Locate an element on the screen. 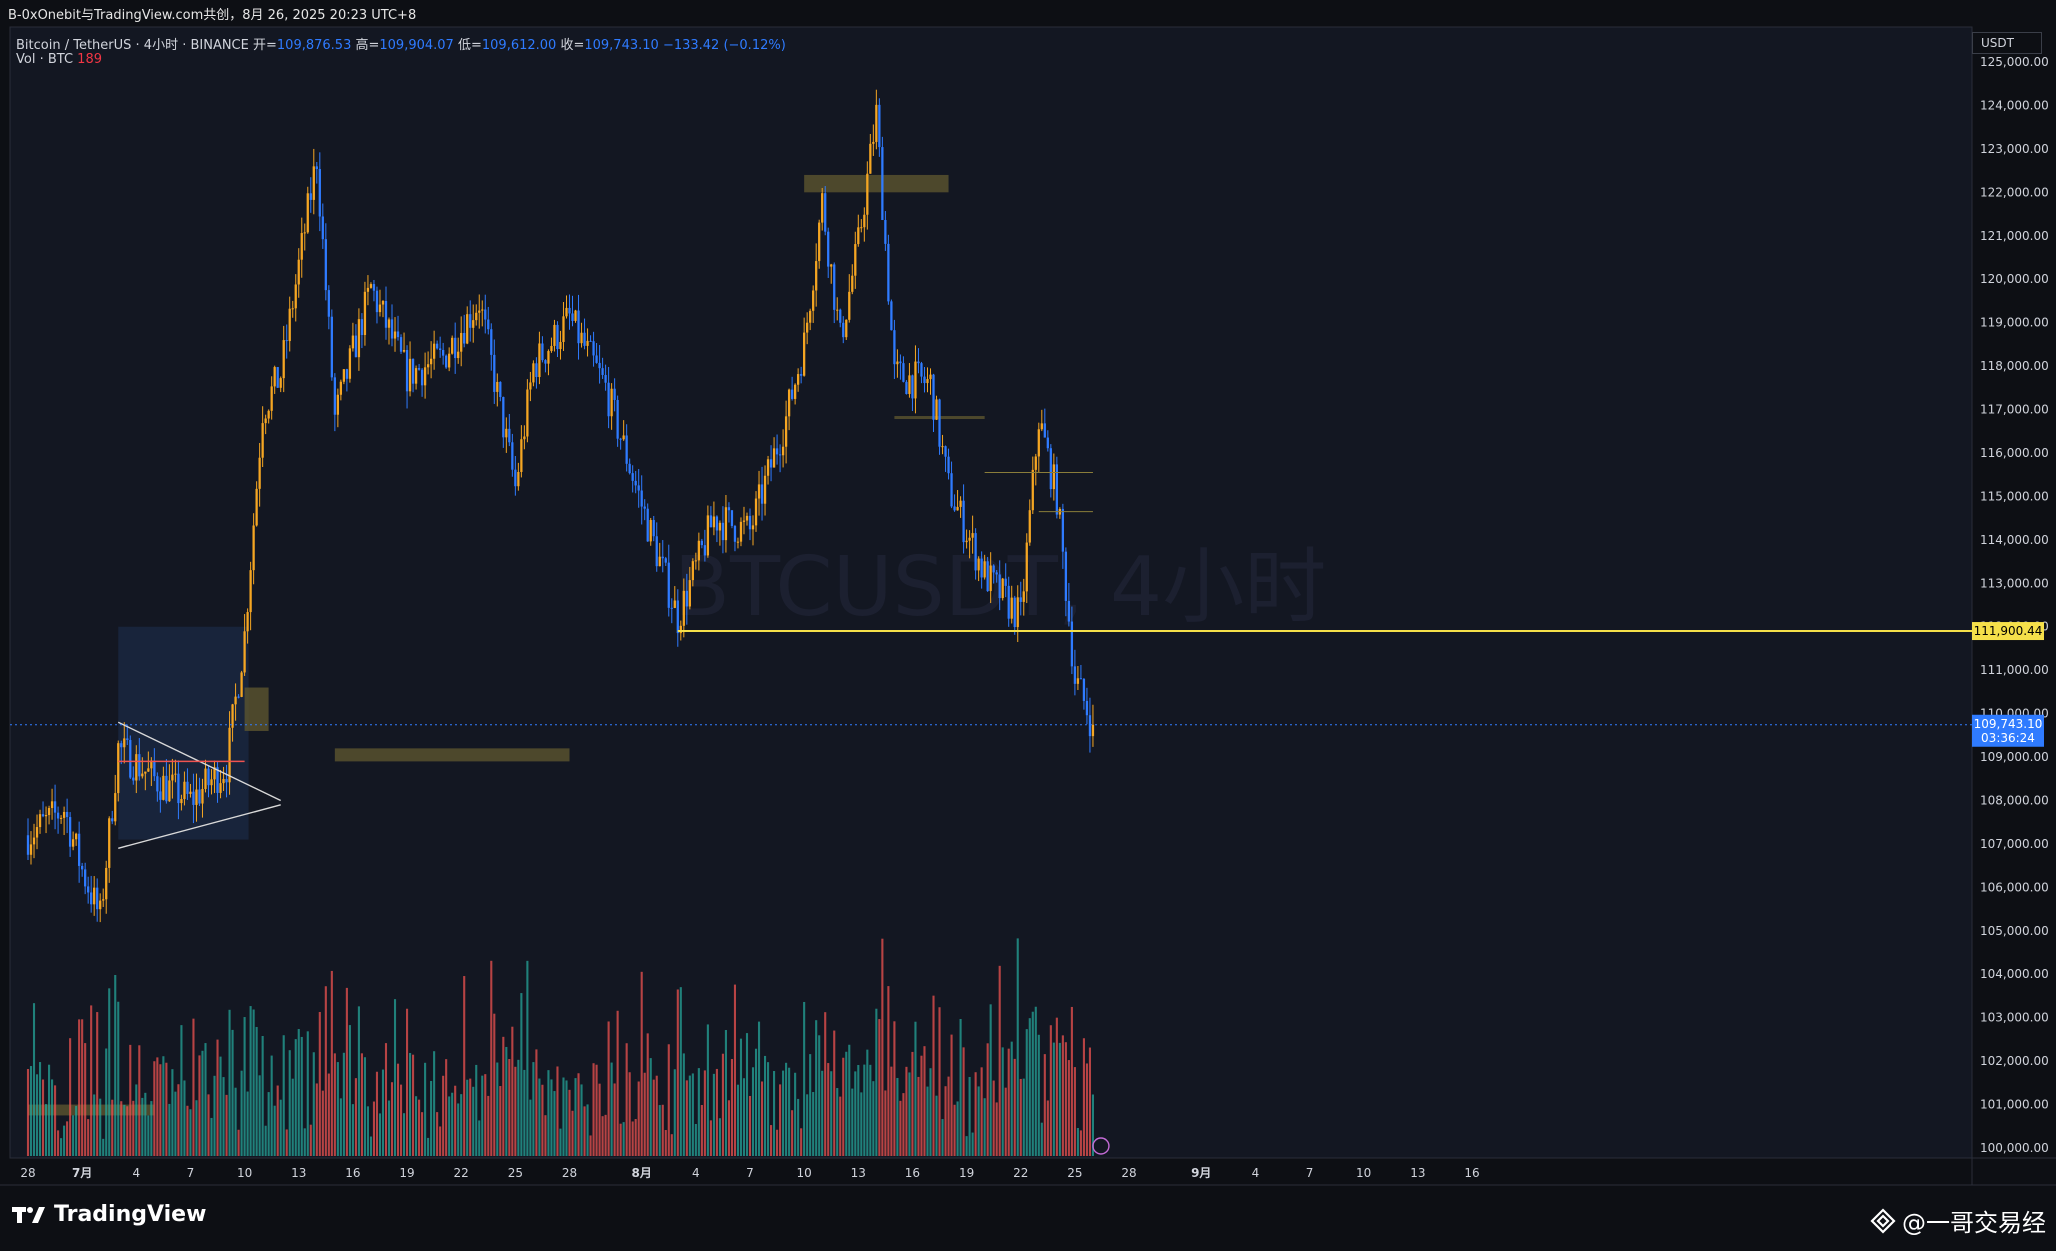  volume-label: Vol · BTC is located at coordinates (45, 59).